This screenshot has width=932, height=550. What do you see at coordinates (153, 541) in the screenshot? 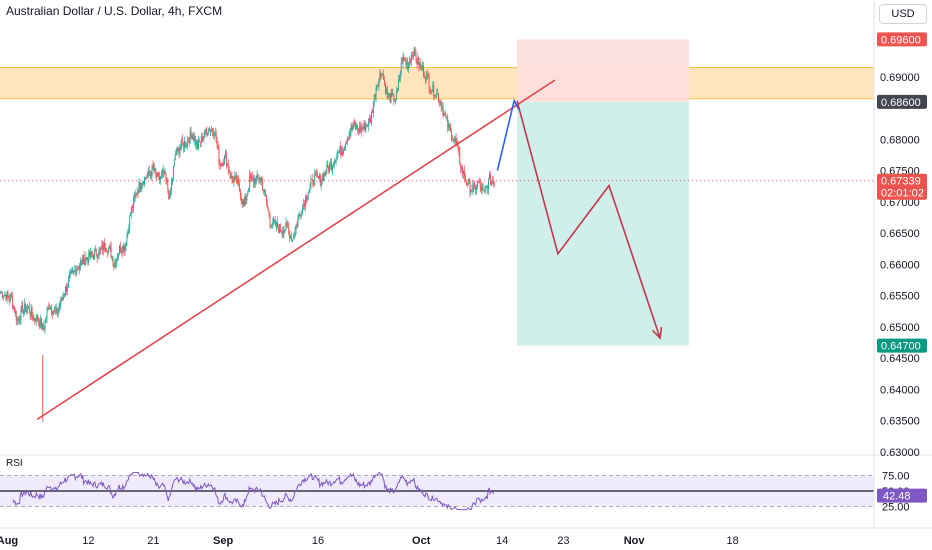
I see `time-tick-label: 21` at bounding box center [153, 541].